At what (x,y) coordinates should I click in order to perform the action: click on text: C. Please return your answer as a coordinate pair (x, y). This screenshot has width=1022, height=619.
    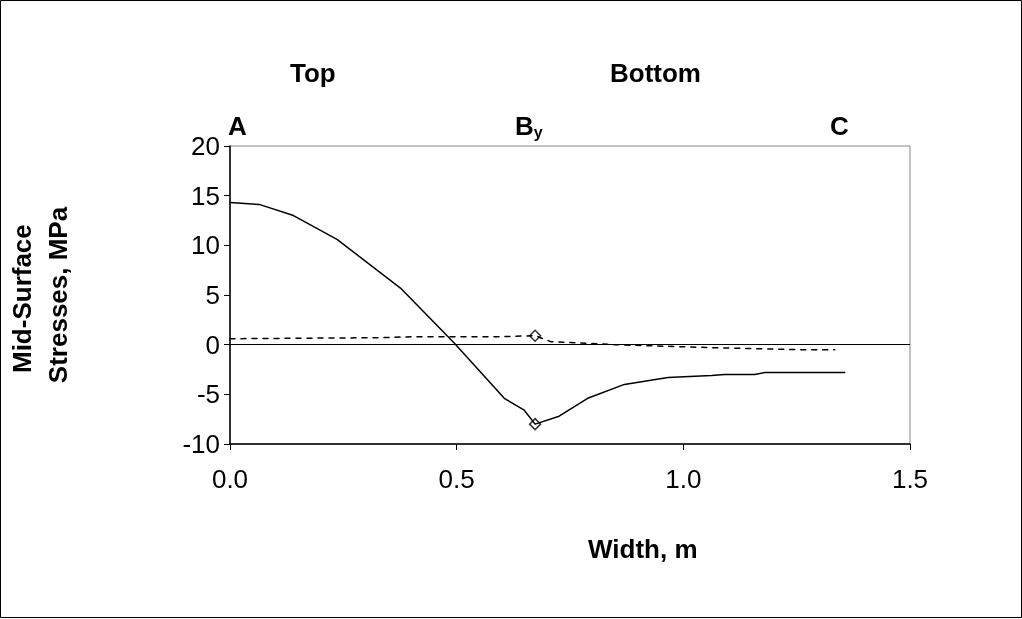
    Looking at the image, I should click on (839, 126).